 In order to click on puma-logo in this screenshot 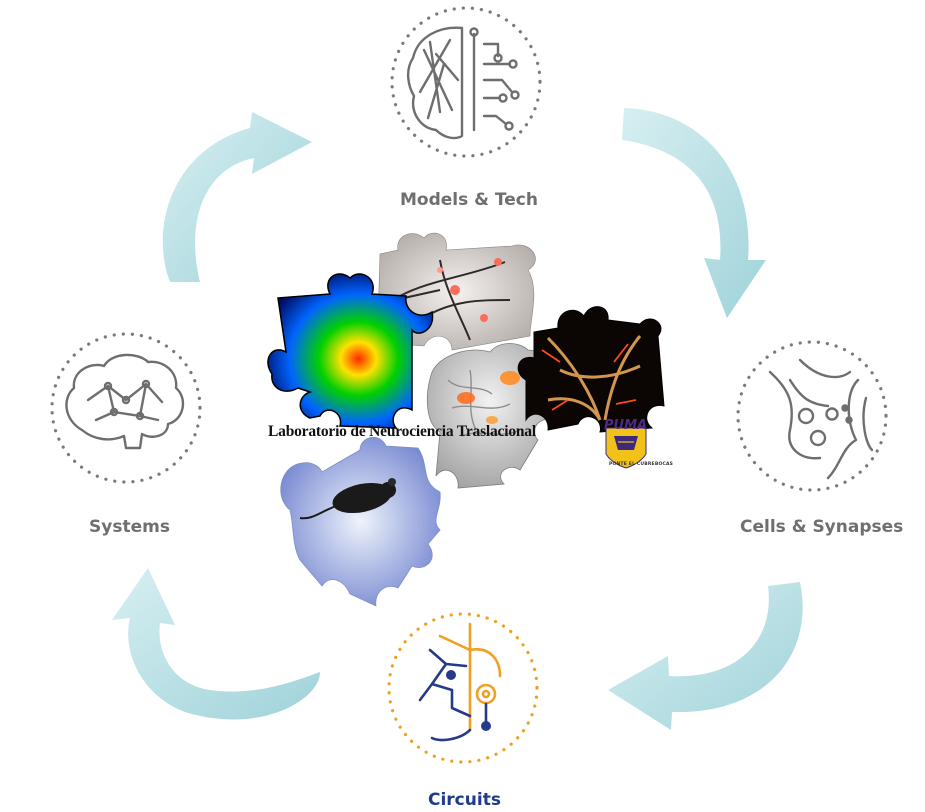, I will do `click(626, 448)`.